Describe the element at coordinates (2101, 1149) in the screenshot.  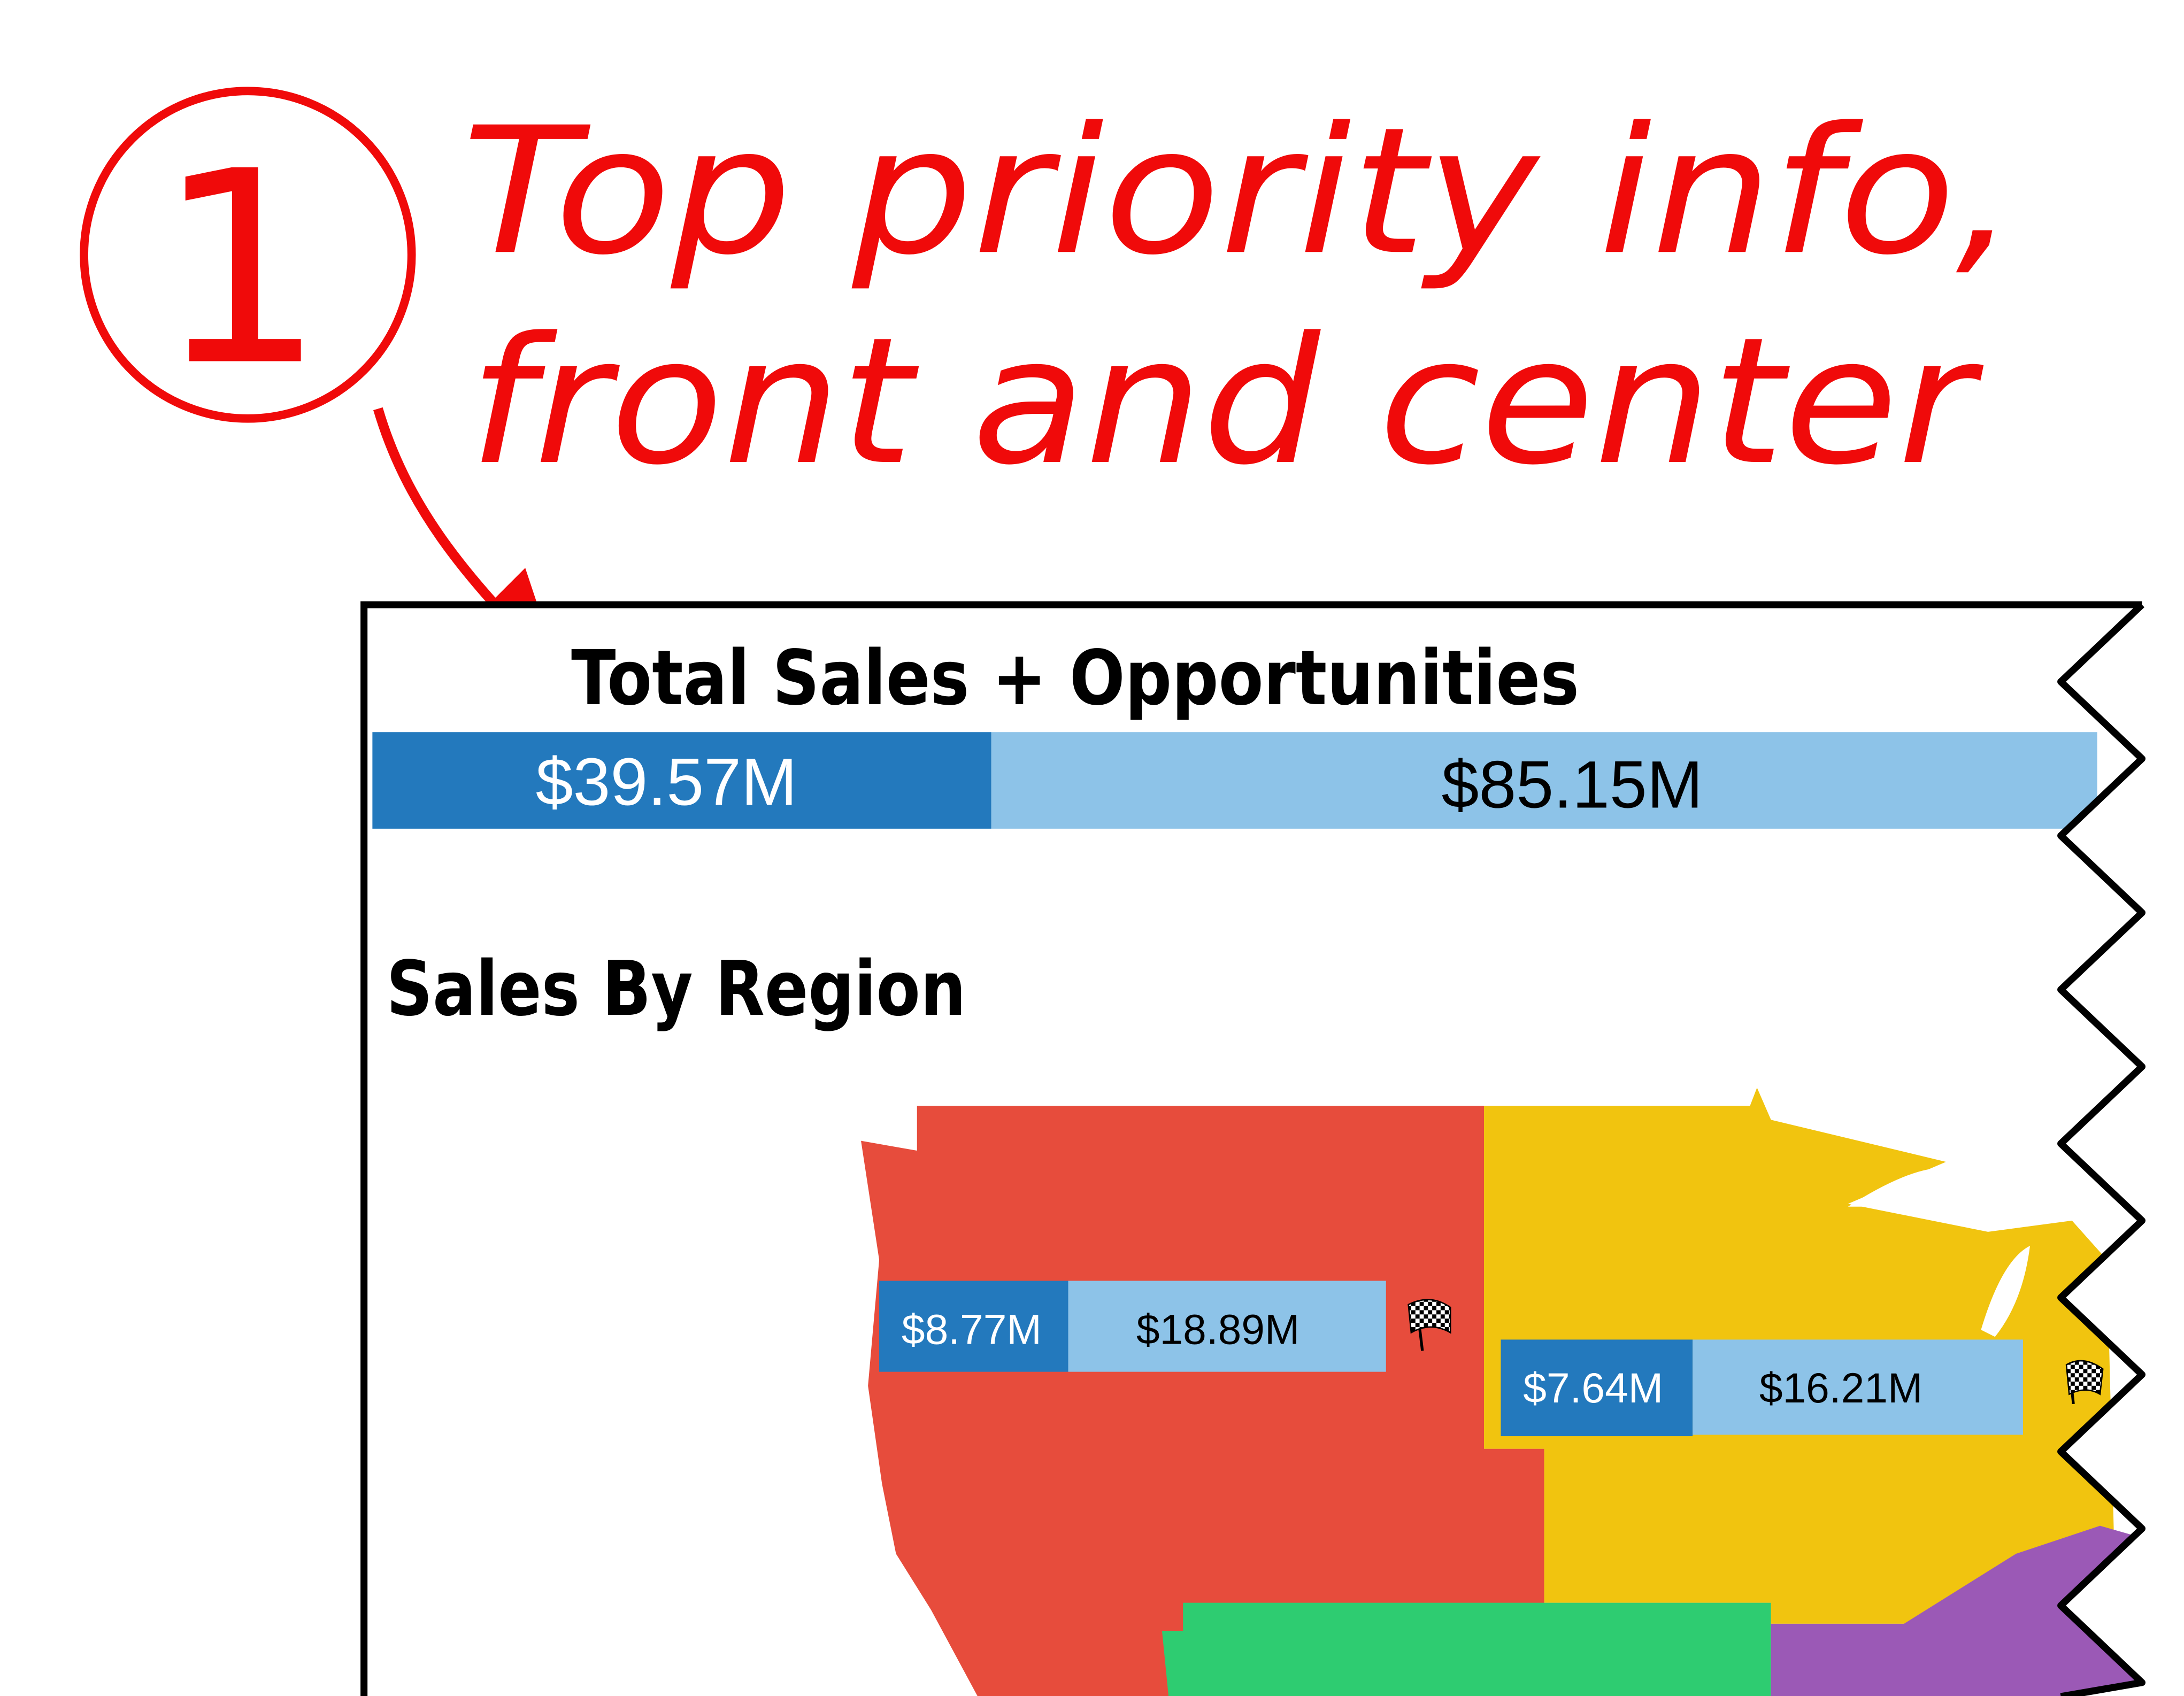
I see `torn-edge` at that location.